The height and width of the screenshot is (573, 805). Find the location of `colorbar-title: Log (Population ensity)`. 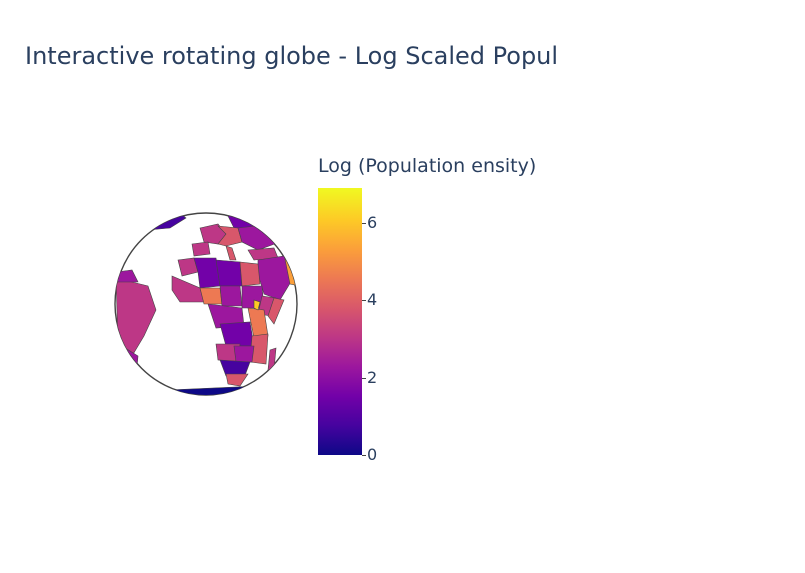

colorbar-title: Log (Population ensity) is located at coordinates (427, 166).